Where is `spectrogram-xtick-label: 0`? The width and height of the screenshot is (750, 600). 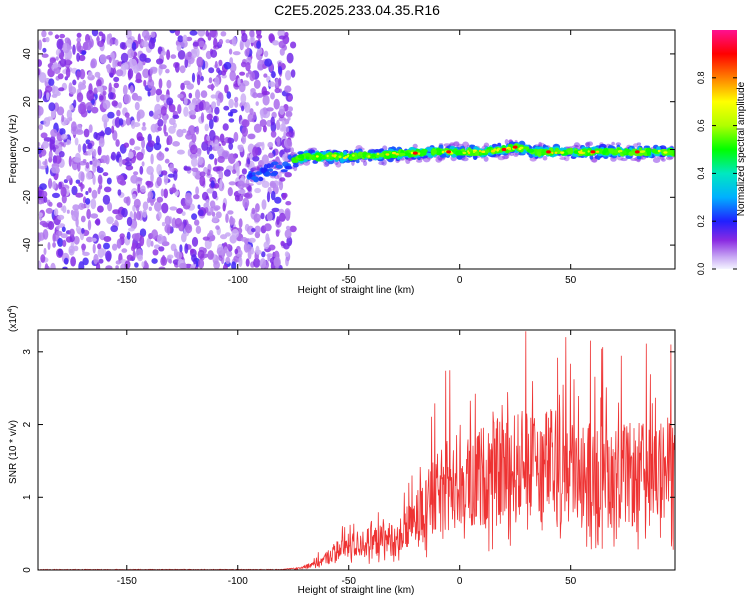
spectrogram-xtick-label: 0 is located at coordinates (460, 280).